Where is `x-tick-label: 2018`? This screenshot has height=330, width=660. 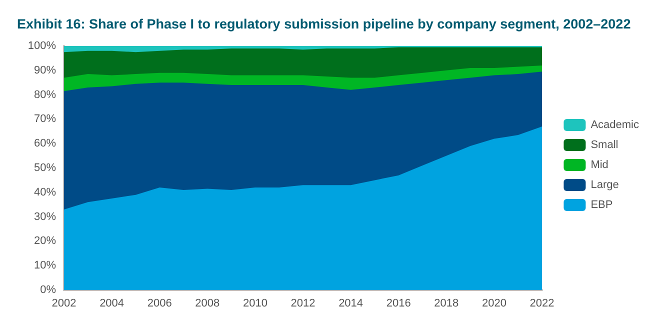 x-tick-label: 2018 is located at coordinates (446, 304).